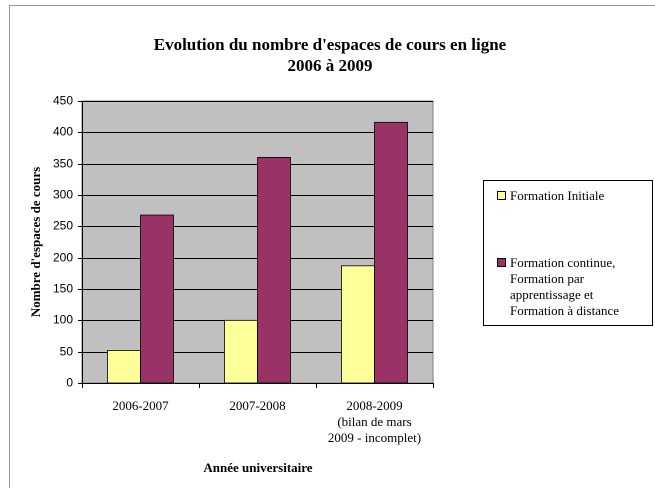 This screenshot has height=488, width=655. Describe the element at coordinates (67, 352) in the screenshot. I see `y-tick-label: 50` at that location.